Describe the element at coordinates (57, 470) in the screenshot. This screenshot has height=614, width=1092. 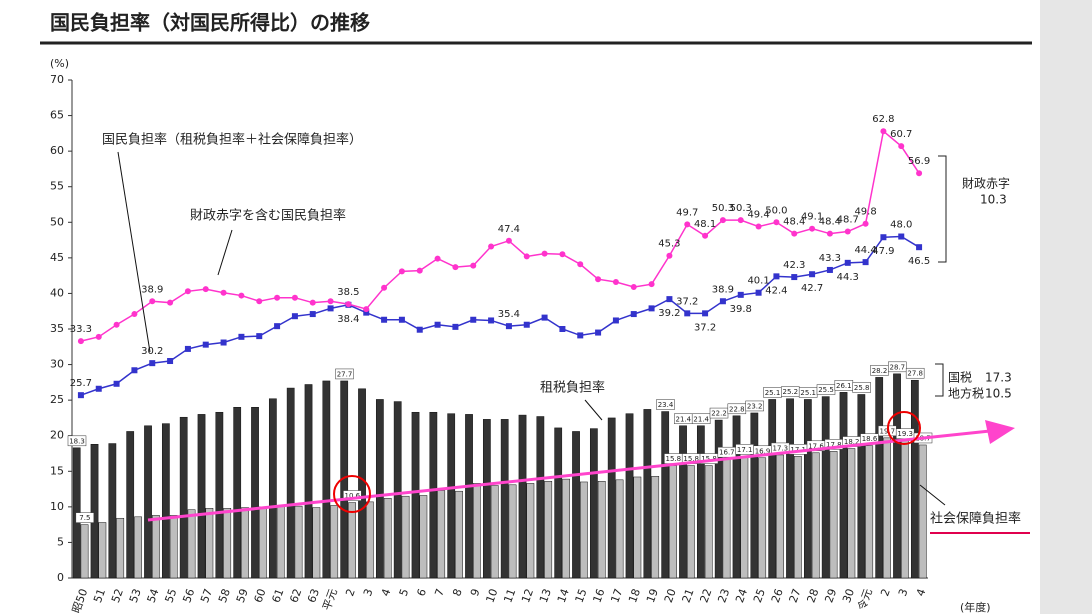
I see `y-tick-label: 15` at that location.